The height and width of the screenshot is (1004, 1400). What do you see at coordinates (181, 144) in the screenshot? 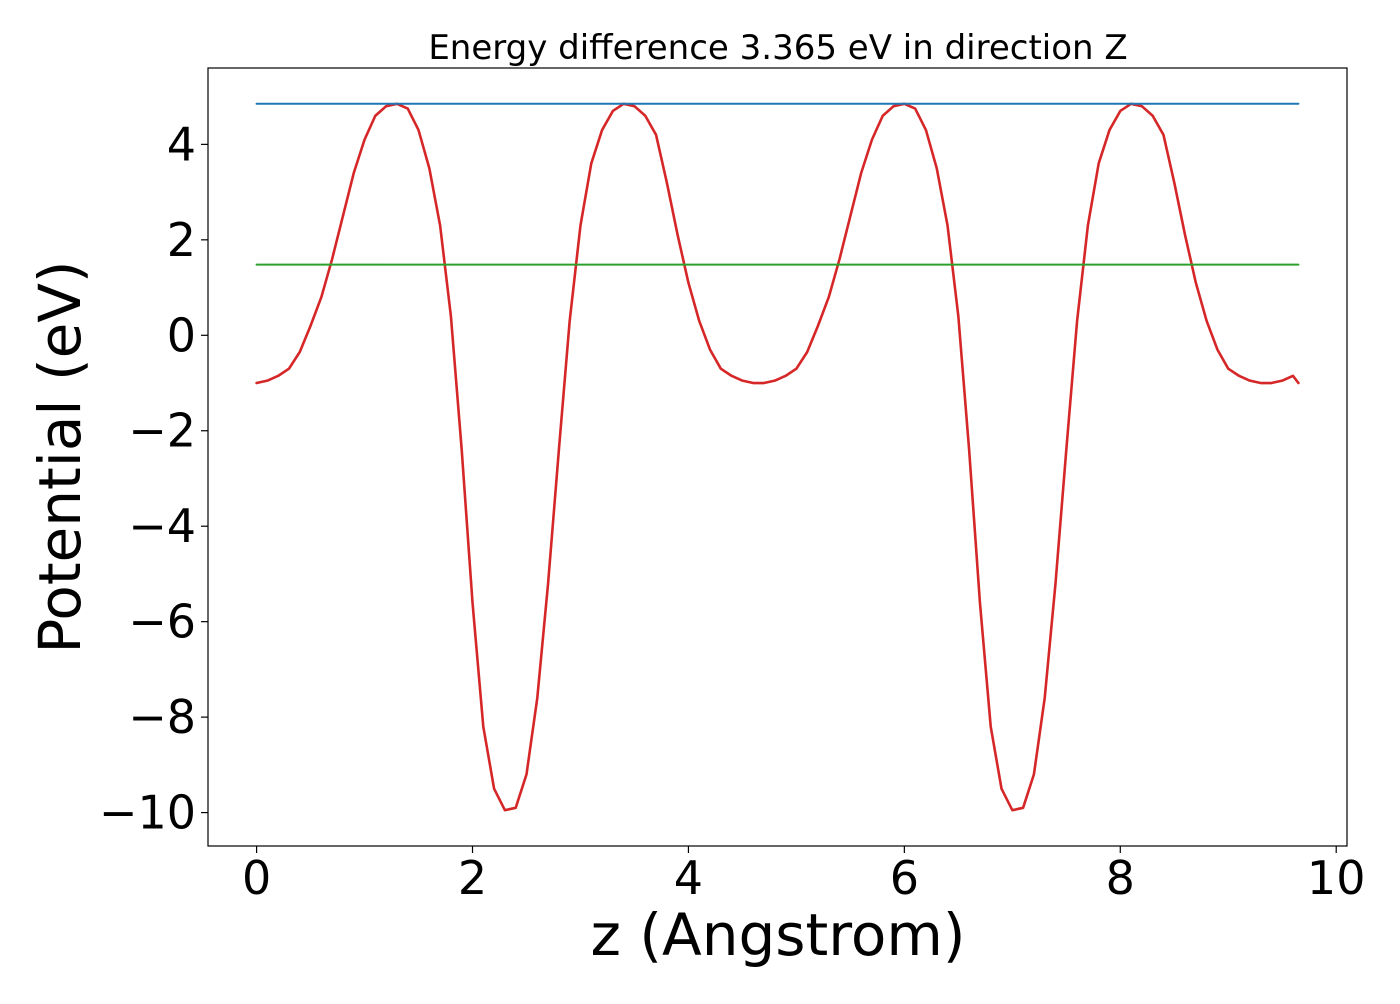
I see `y-tick-label: 4` at bounding box center [181, 144].